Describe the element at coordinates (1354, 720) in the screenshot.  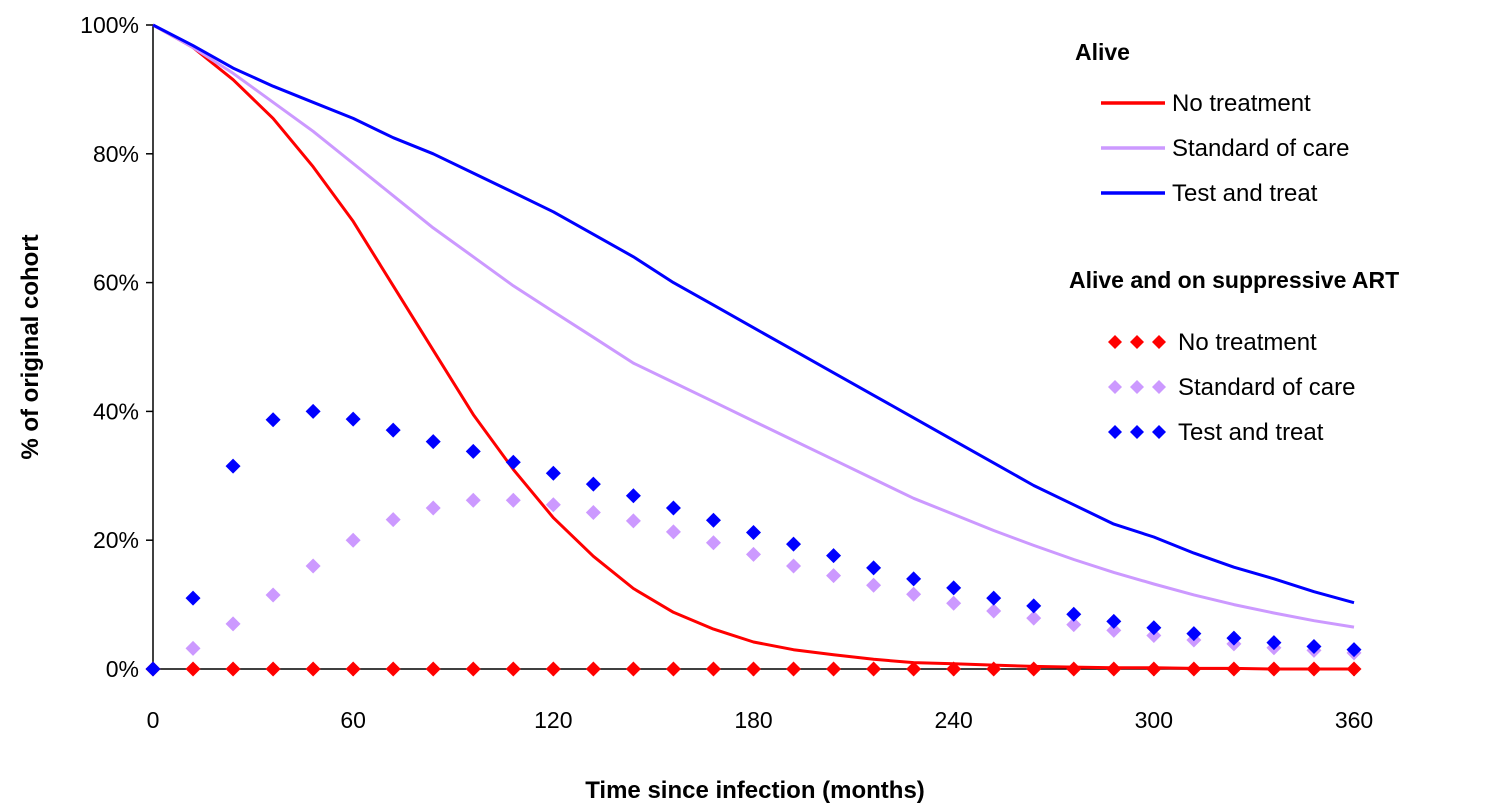
I see `x-tick-label: 360` at that location.